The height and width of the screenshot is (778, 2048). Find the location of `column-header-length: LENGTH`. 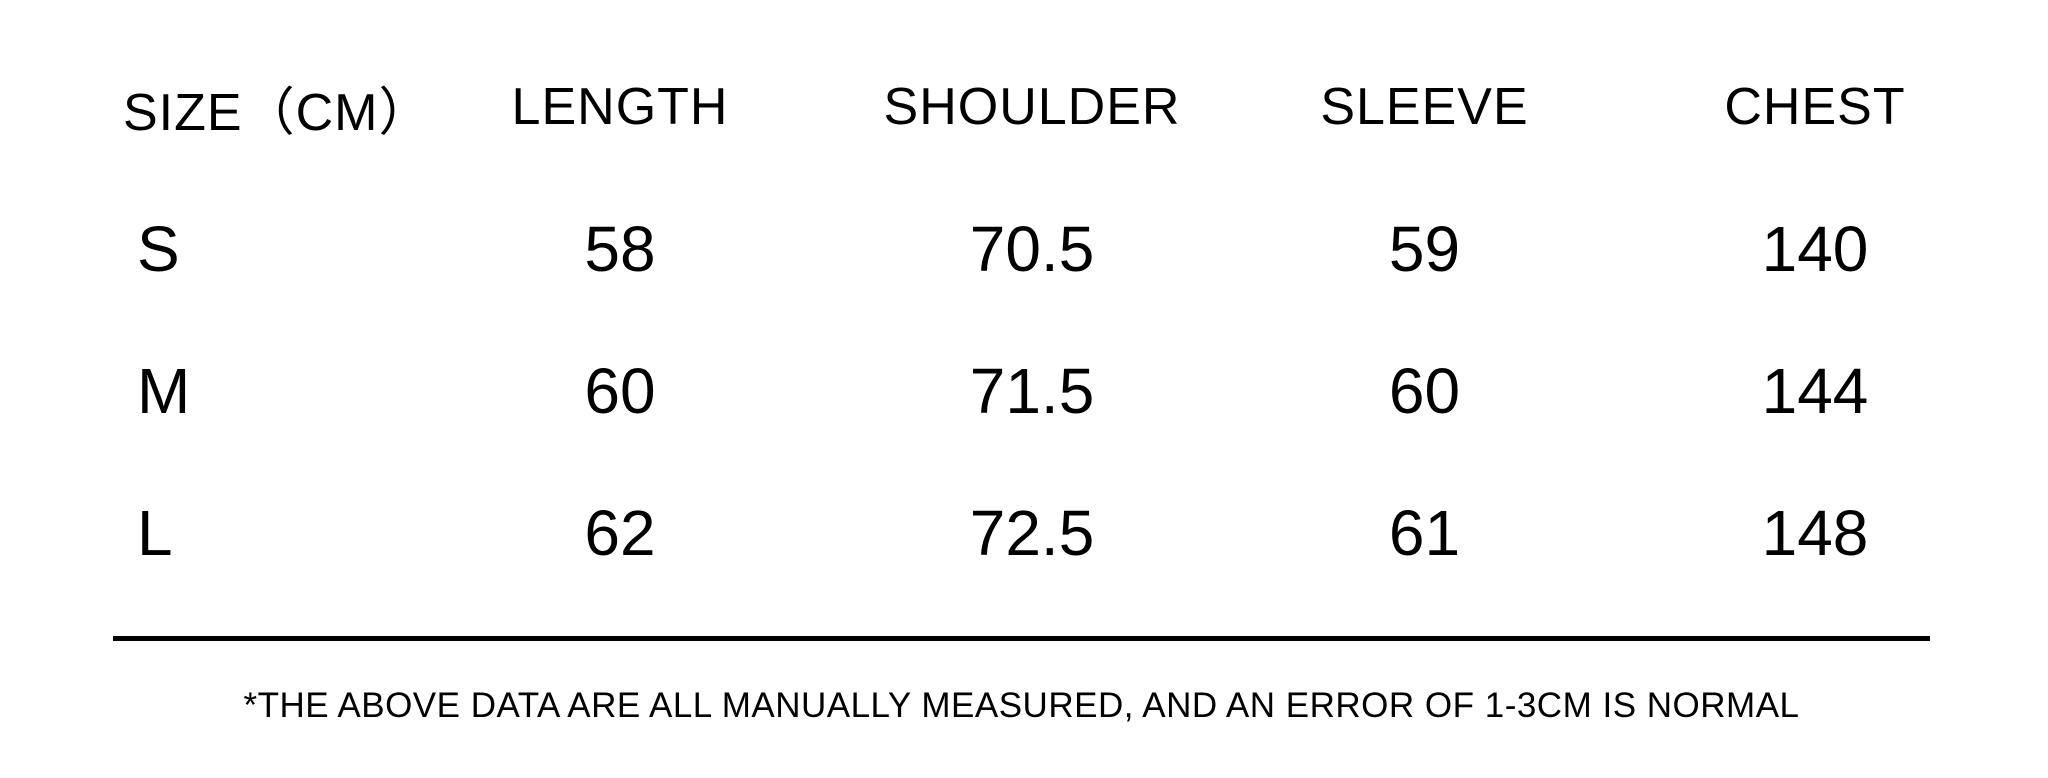

column-header-length: LENGTH is located at coordinates (620, 107).